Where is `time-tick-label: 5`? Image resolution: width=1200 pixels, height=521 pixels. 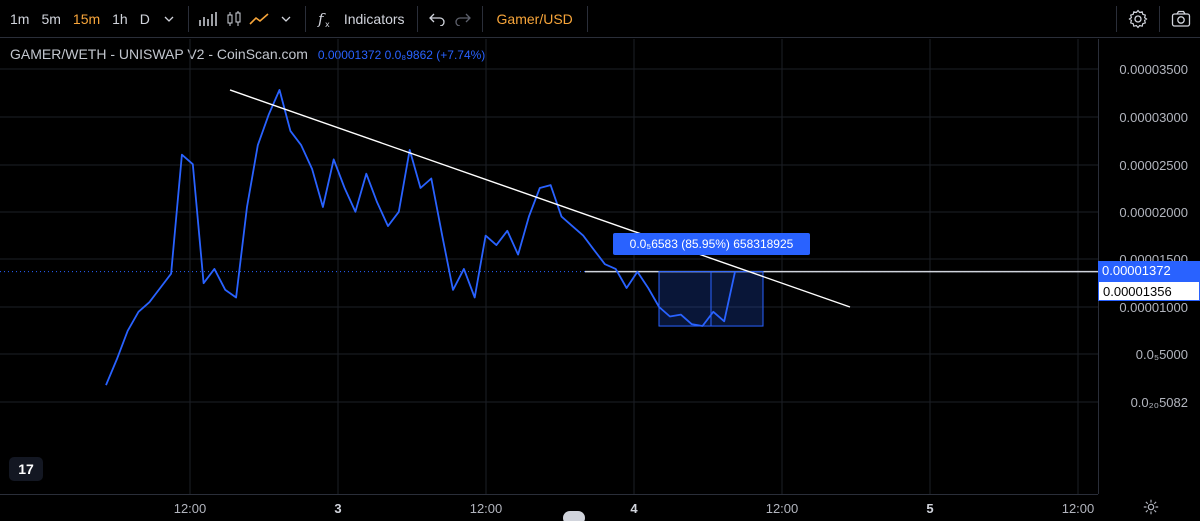
time-tick-label: 5 is located at coordinates (930, 508).